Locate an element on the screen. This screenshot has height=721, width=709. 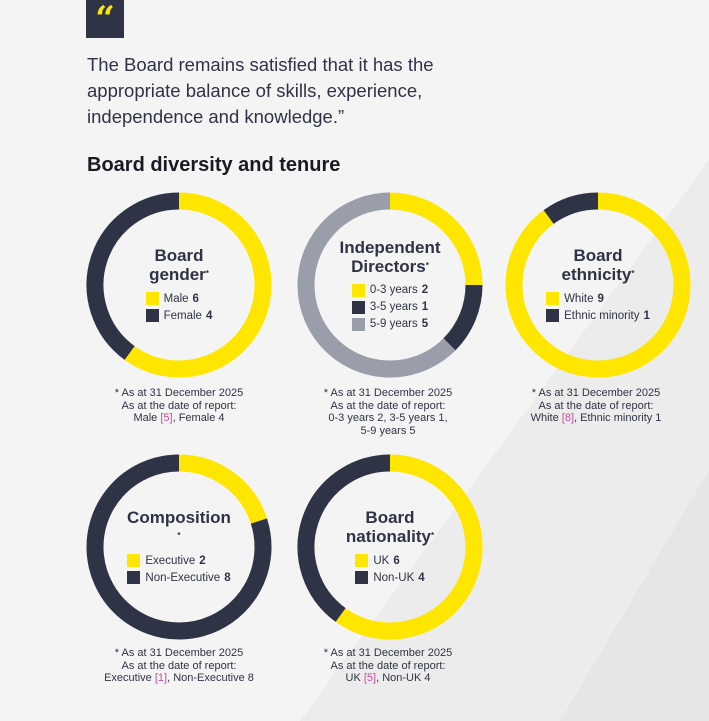
board-gender-donut-chart: Board gender* Male 6 Female 4 is located at coordinates (179, 285).